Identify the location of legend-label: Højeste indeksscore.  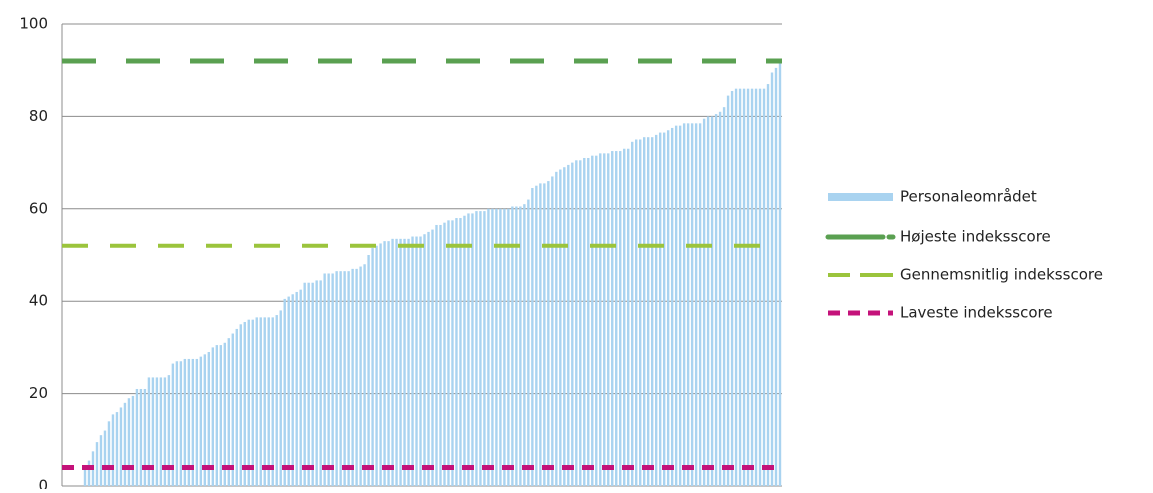
(975, 237).